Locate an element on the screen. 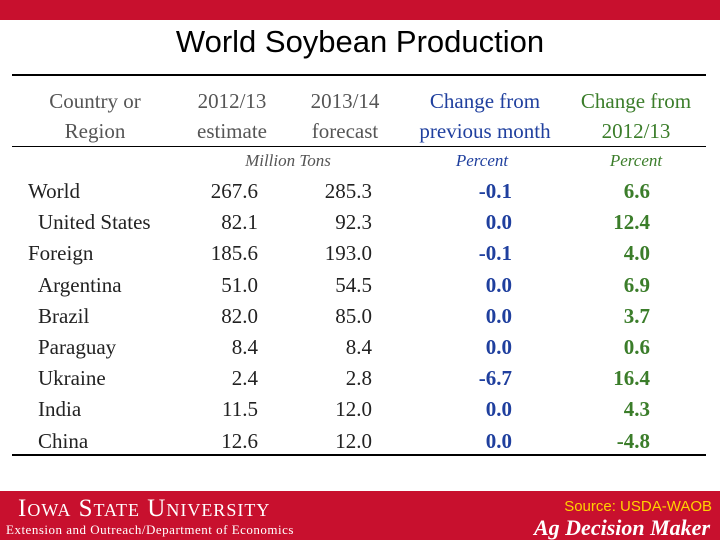 This screenshot has width=720, height=541. university-logo: Iowa State University is located at coordinates (144, 508).